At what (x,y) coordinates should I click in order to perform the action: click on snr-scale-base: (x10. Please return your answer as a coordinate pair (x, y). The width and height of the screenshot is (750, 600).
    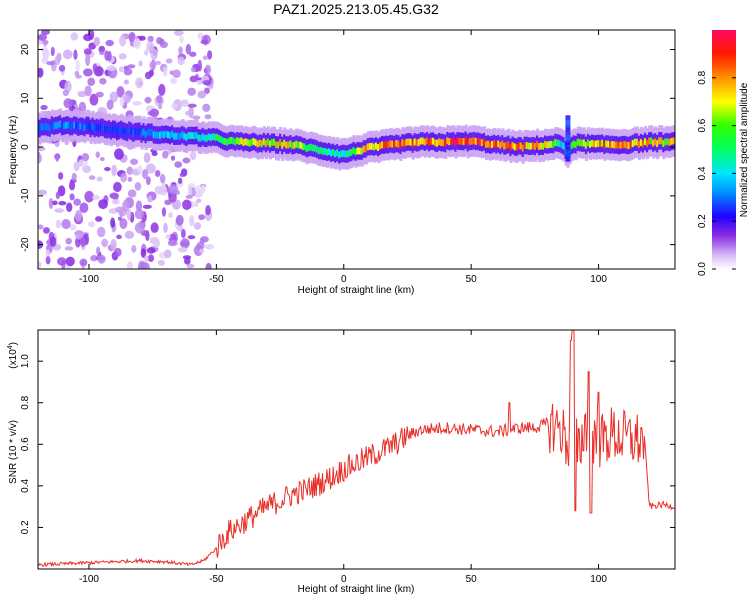
    Looking at the image, I should click on (13, 359).